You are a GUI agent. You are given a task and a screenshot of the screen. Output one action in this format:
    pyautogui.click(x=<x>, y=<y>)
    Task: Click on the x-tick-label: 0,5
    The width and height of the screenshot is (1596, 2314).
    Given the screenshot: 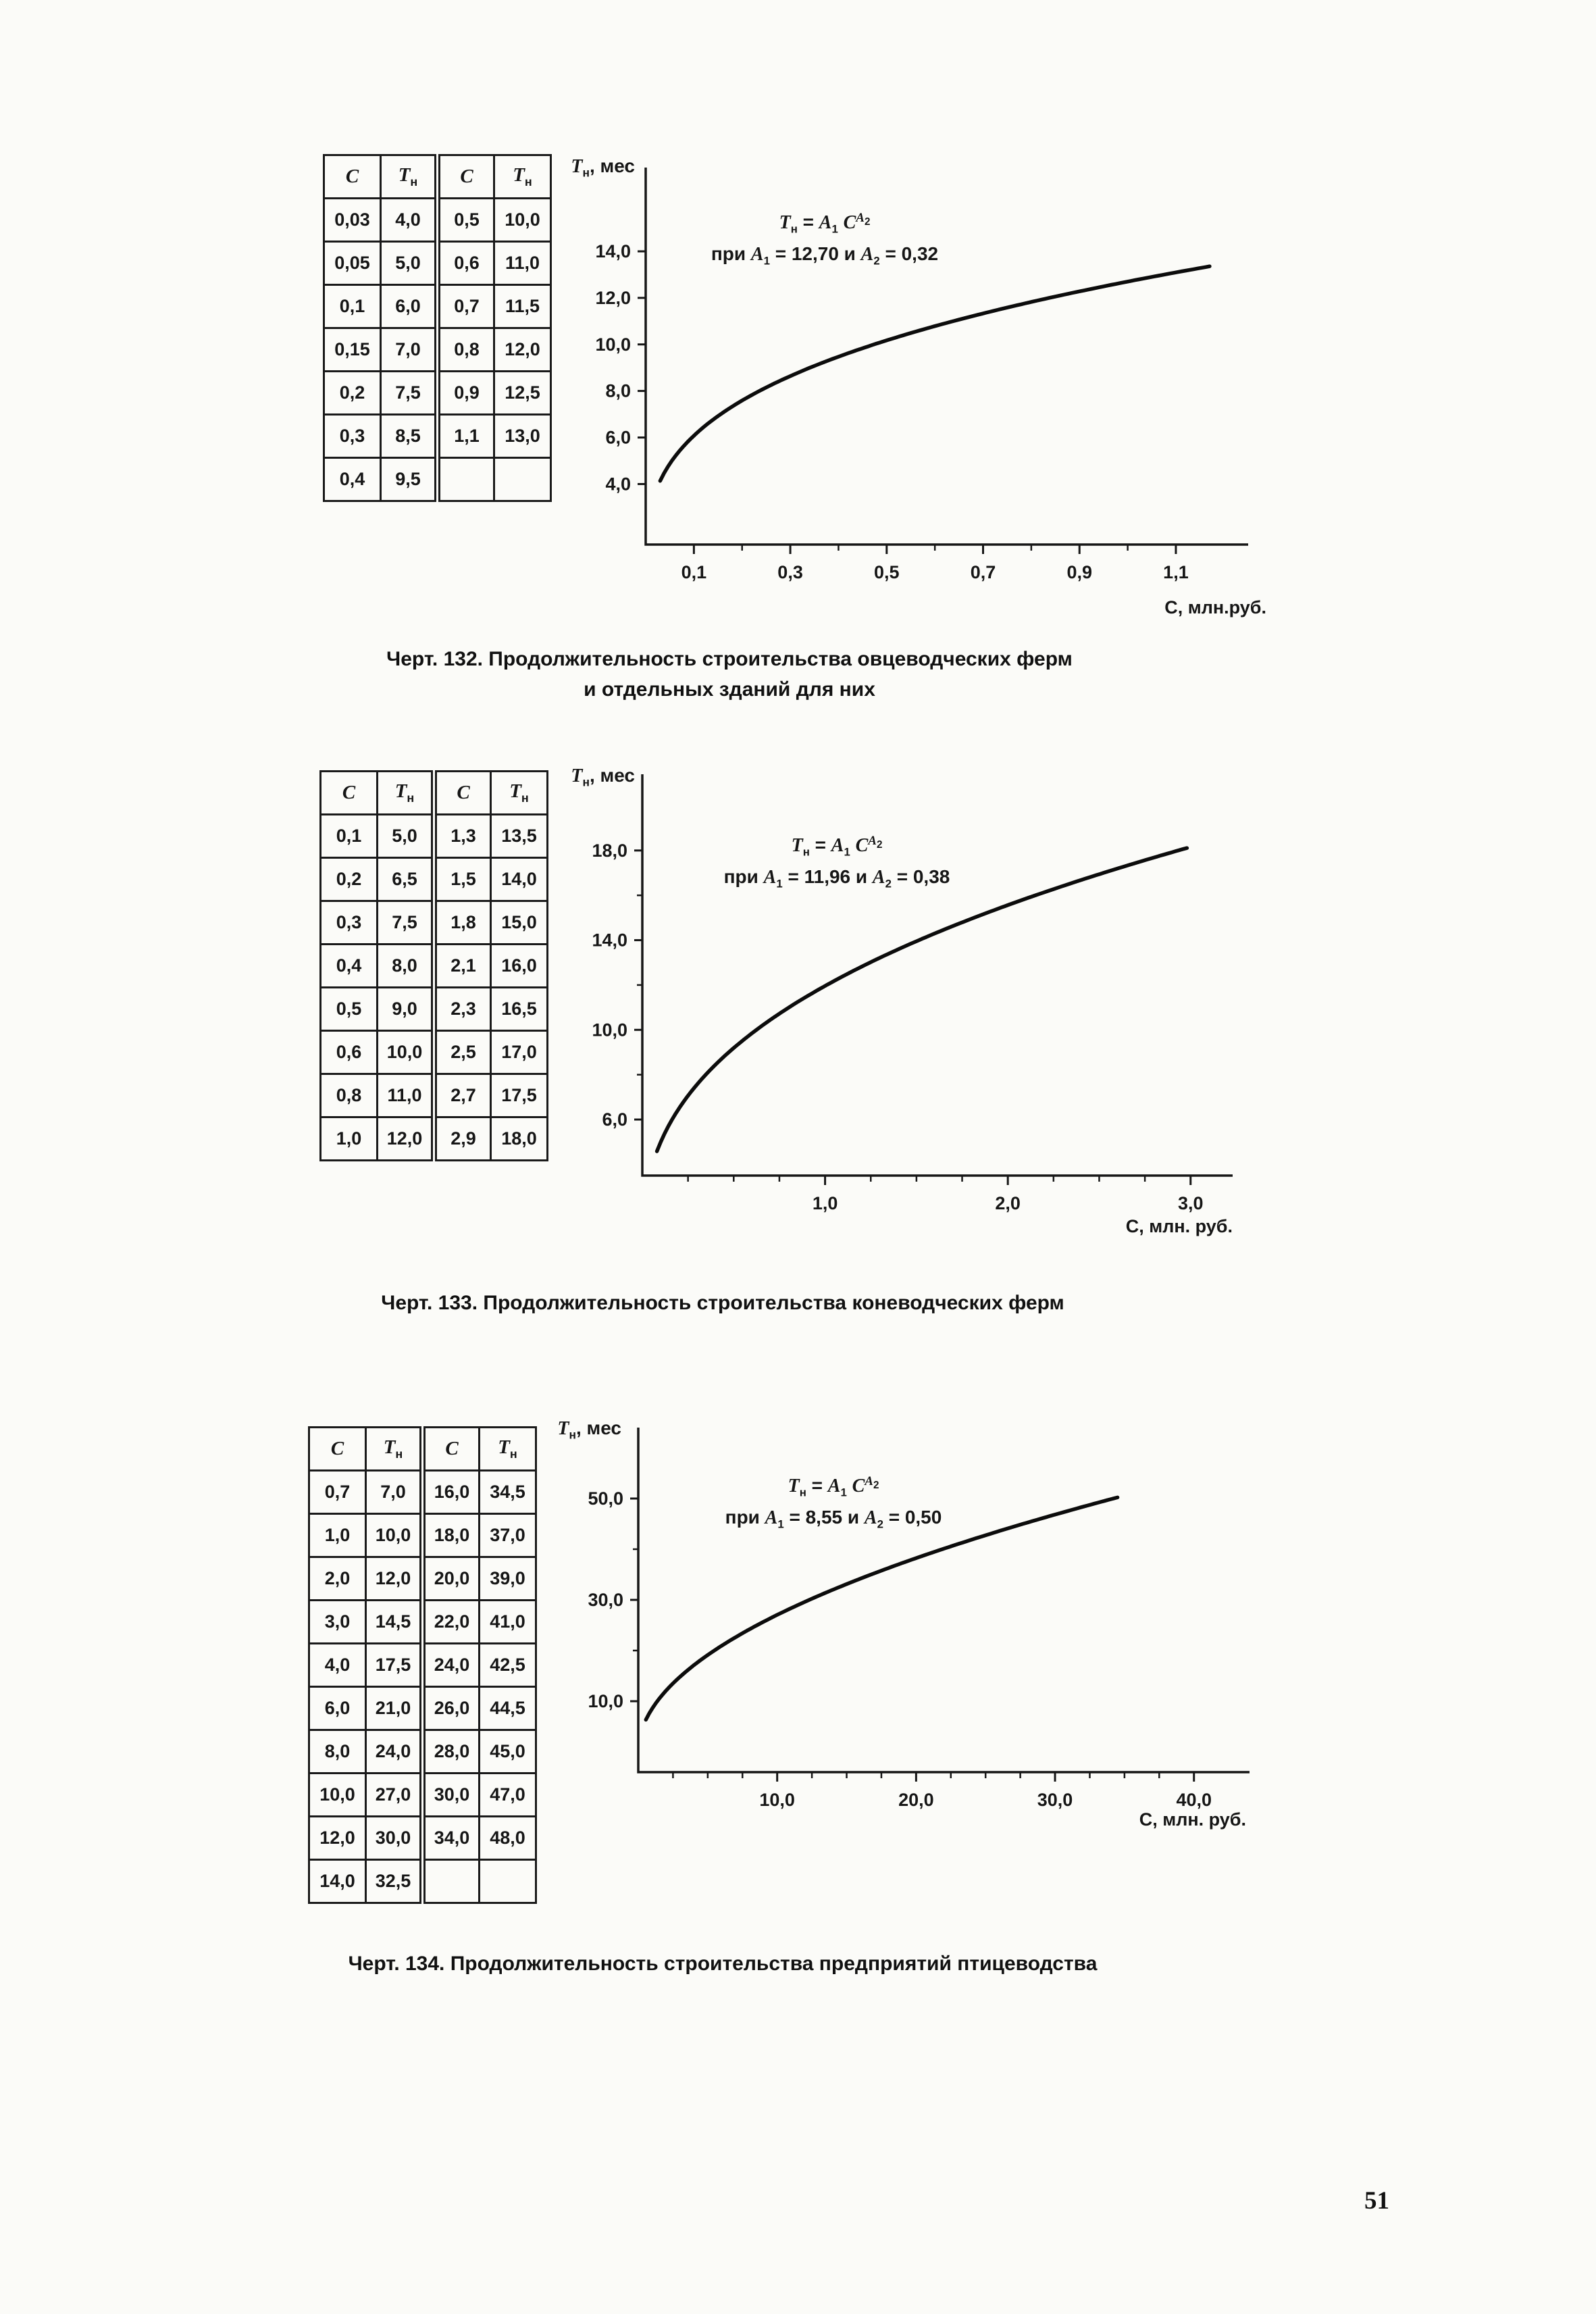 What is the action you would take?
    pyautogui.click(x=887, y=572)
    